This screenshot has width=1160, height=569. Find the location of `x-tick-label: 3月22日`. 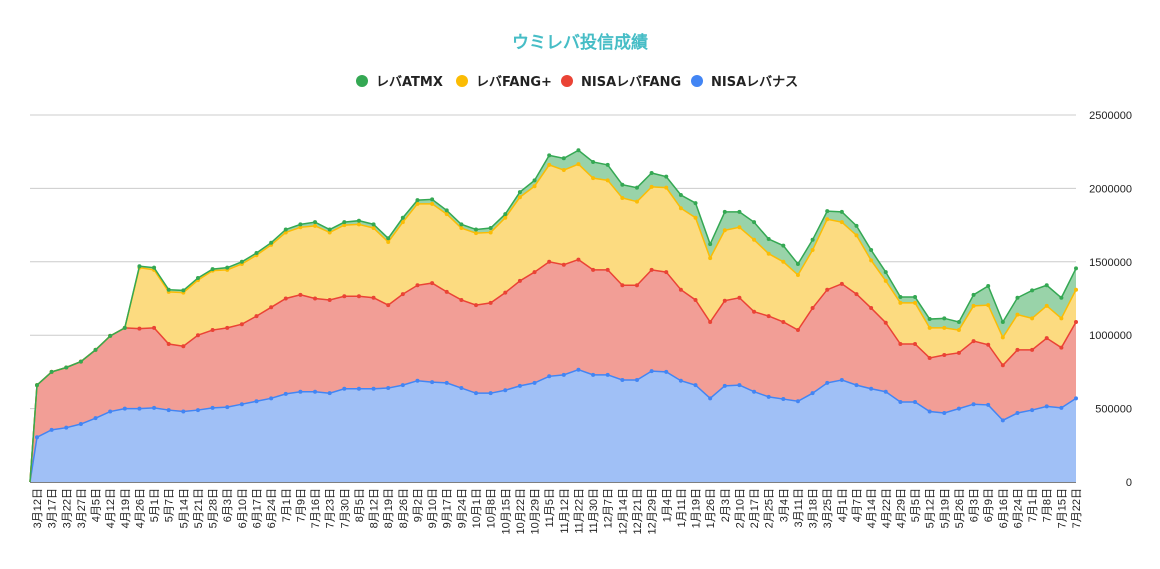

x-tick-label: 3月22日 is located at coordinates (67, 508).